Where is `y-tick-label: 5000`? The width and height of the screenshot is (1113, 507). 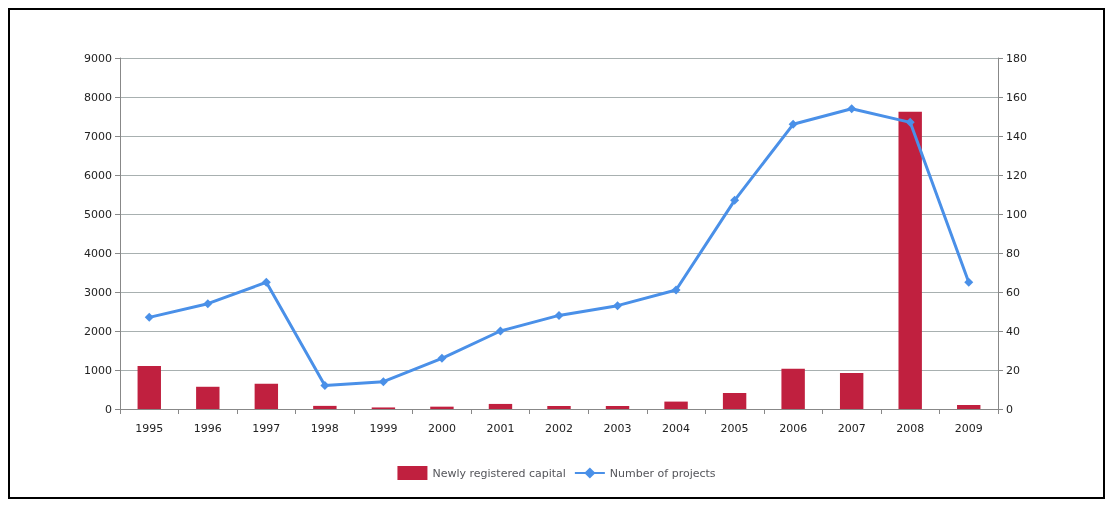
y-tick-label: 5000 is located at coordinates (98, 214).